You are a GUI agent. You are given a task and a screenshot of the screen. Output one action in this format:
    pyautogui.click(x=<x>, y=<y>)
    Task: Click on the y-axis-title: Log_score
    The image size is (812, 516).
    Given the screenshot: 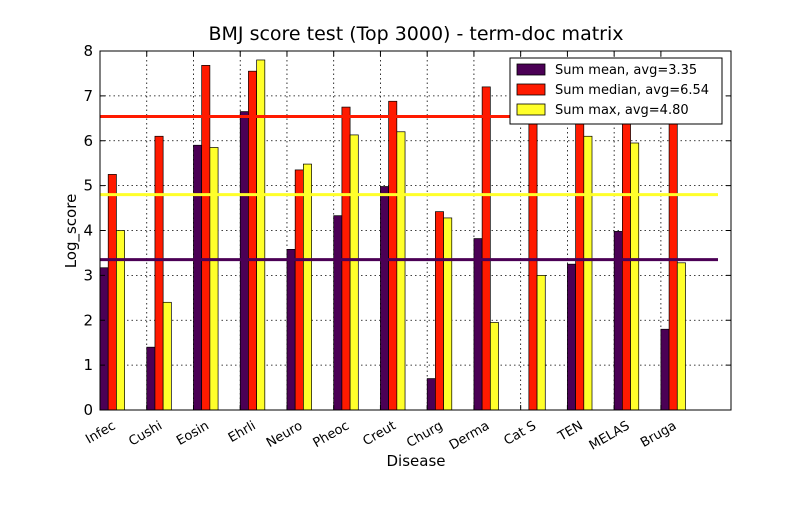 What is the action you would take?
    pyautogui.click(x=71, y=231)
    